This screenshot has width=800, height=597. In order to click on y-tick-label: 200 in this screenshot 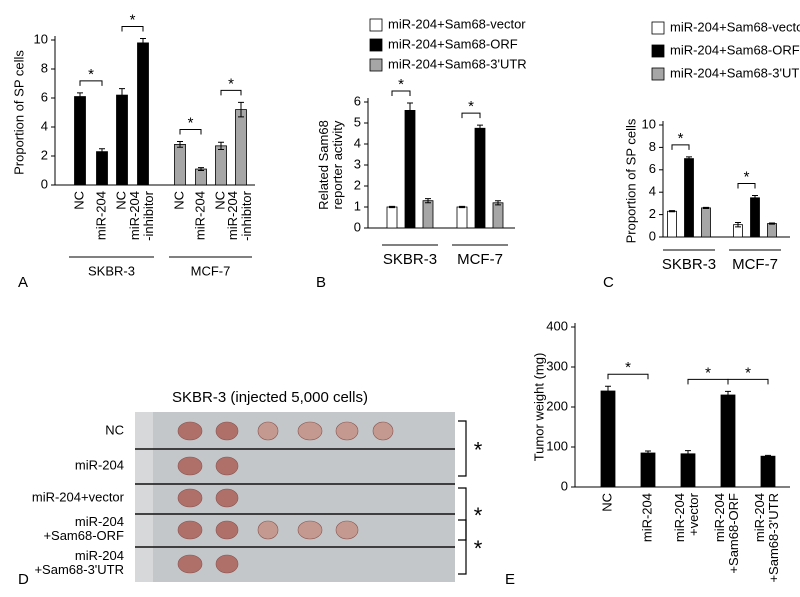, I will do `click(557, 405)`.